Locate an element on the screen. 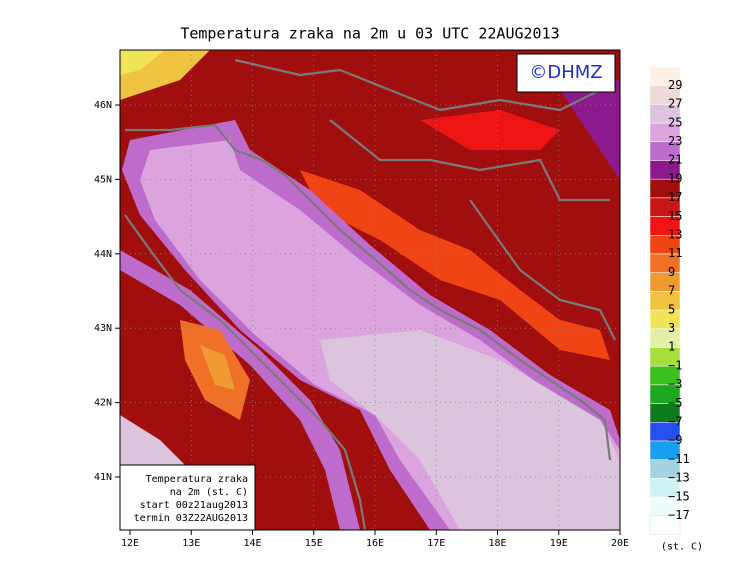 The height and width of the screenshot is (582, 740). colorbar-label: 27 is located at coordinates (675, 104).